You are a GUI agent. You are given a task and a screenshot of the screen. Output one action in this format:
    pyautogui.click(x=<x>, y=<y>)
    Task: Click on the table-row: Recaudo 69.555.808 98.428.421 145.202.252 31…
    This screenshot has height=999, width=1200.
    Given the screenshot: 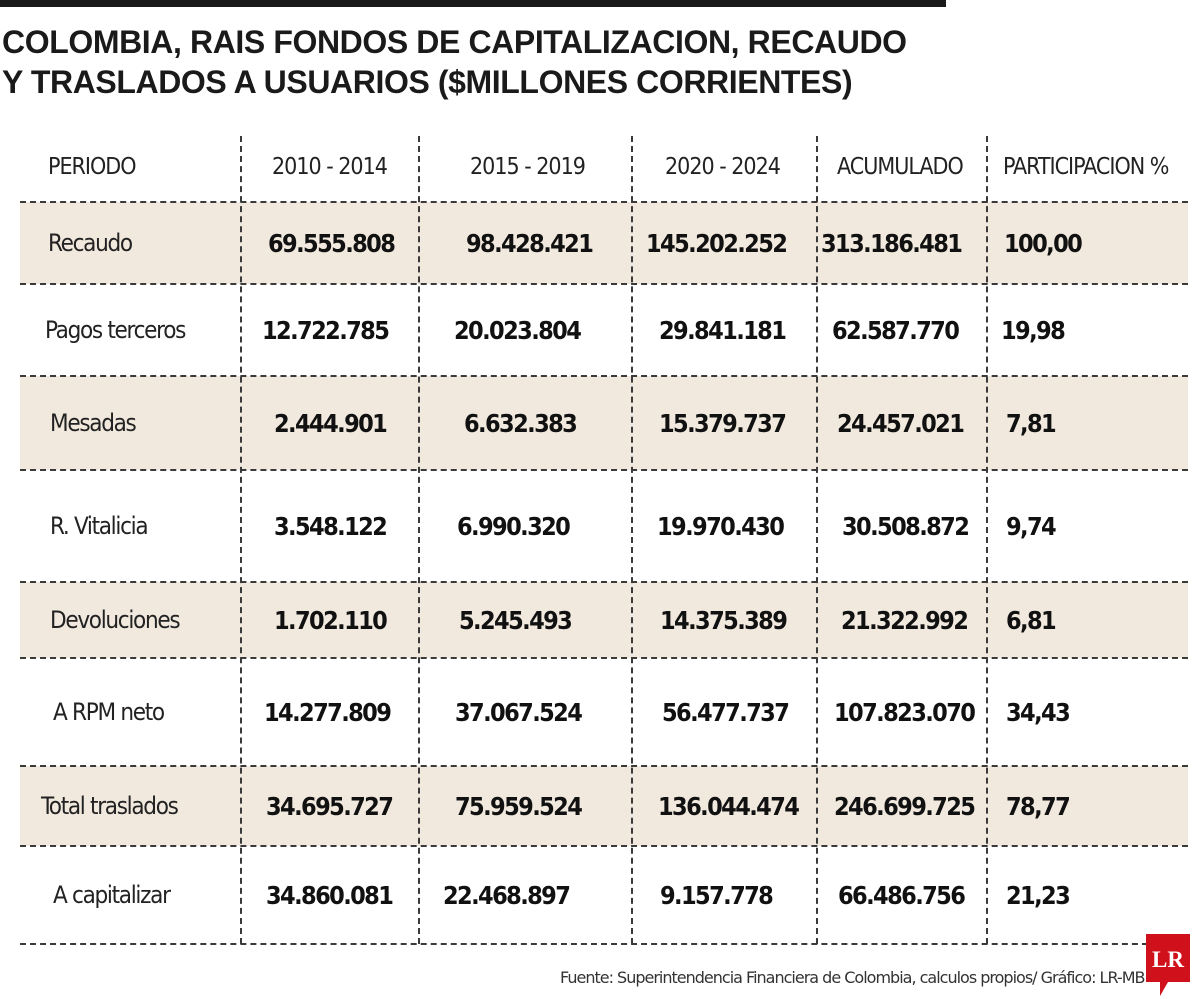 What is the action you would take?
    pyautogui.click(x=604, y=243)
    